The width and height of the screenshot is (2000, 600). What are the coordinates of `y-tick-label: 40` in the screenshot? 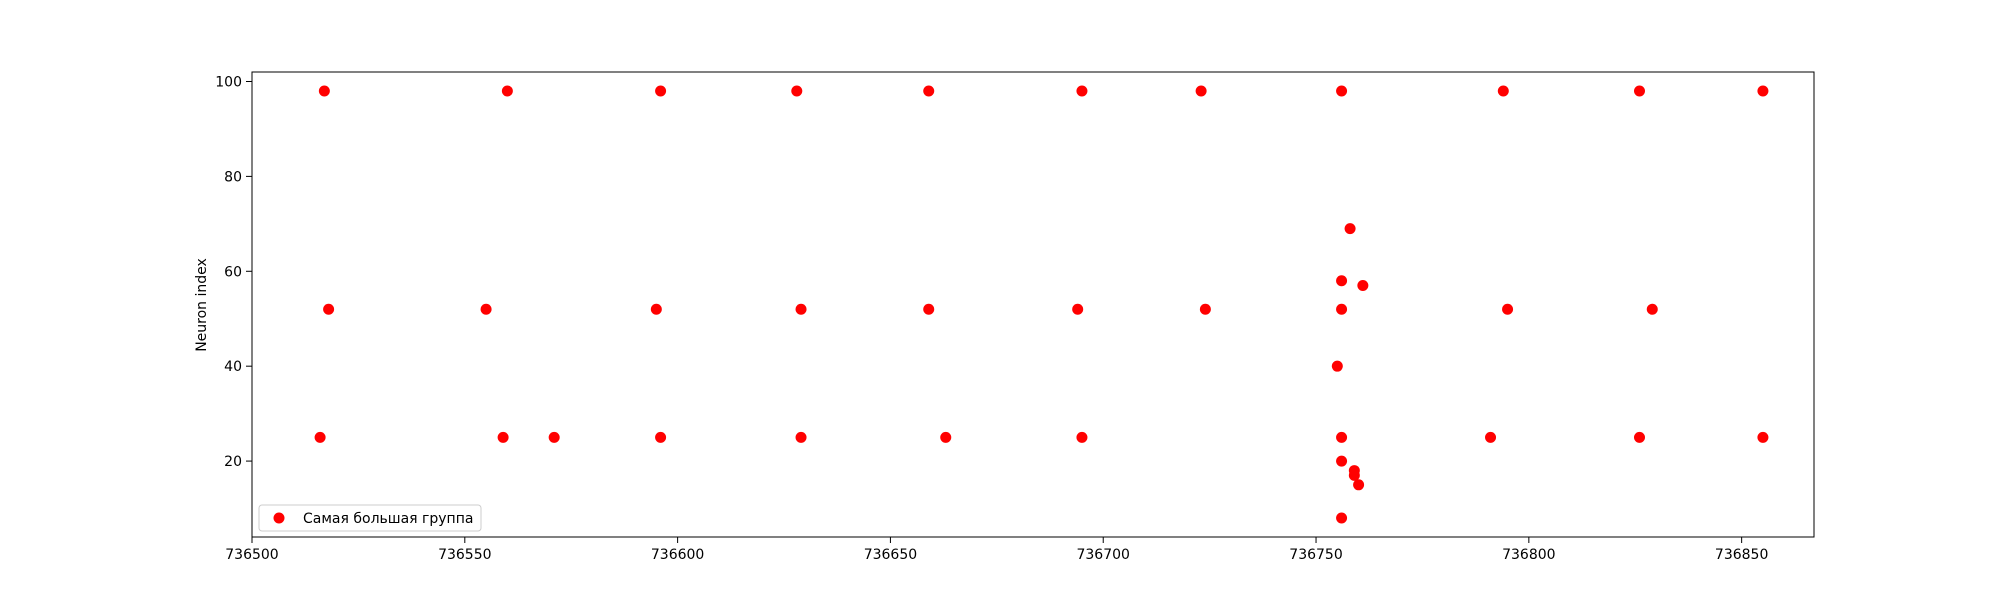 It's located at (233, 367).